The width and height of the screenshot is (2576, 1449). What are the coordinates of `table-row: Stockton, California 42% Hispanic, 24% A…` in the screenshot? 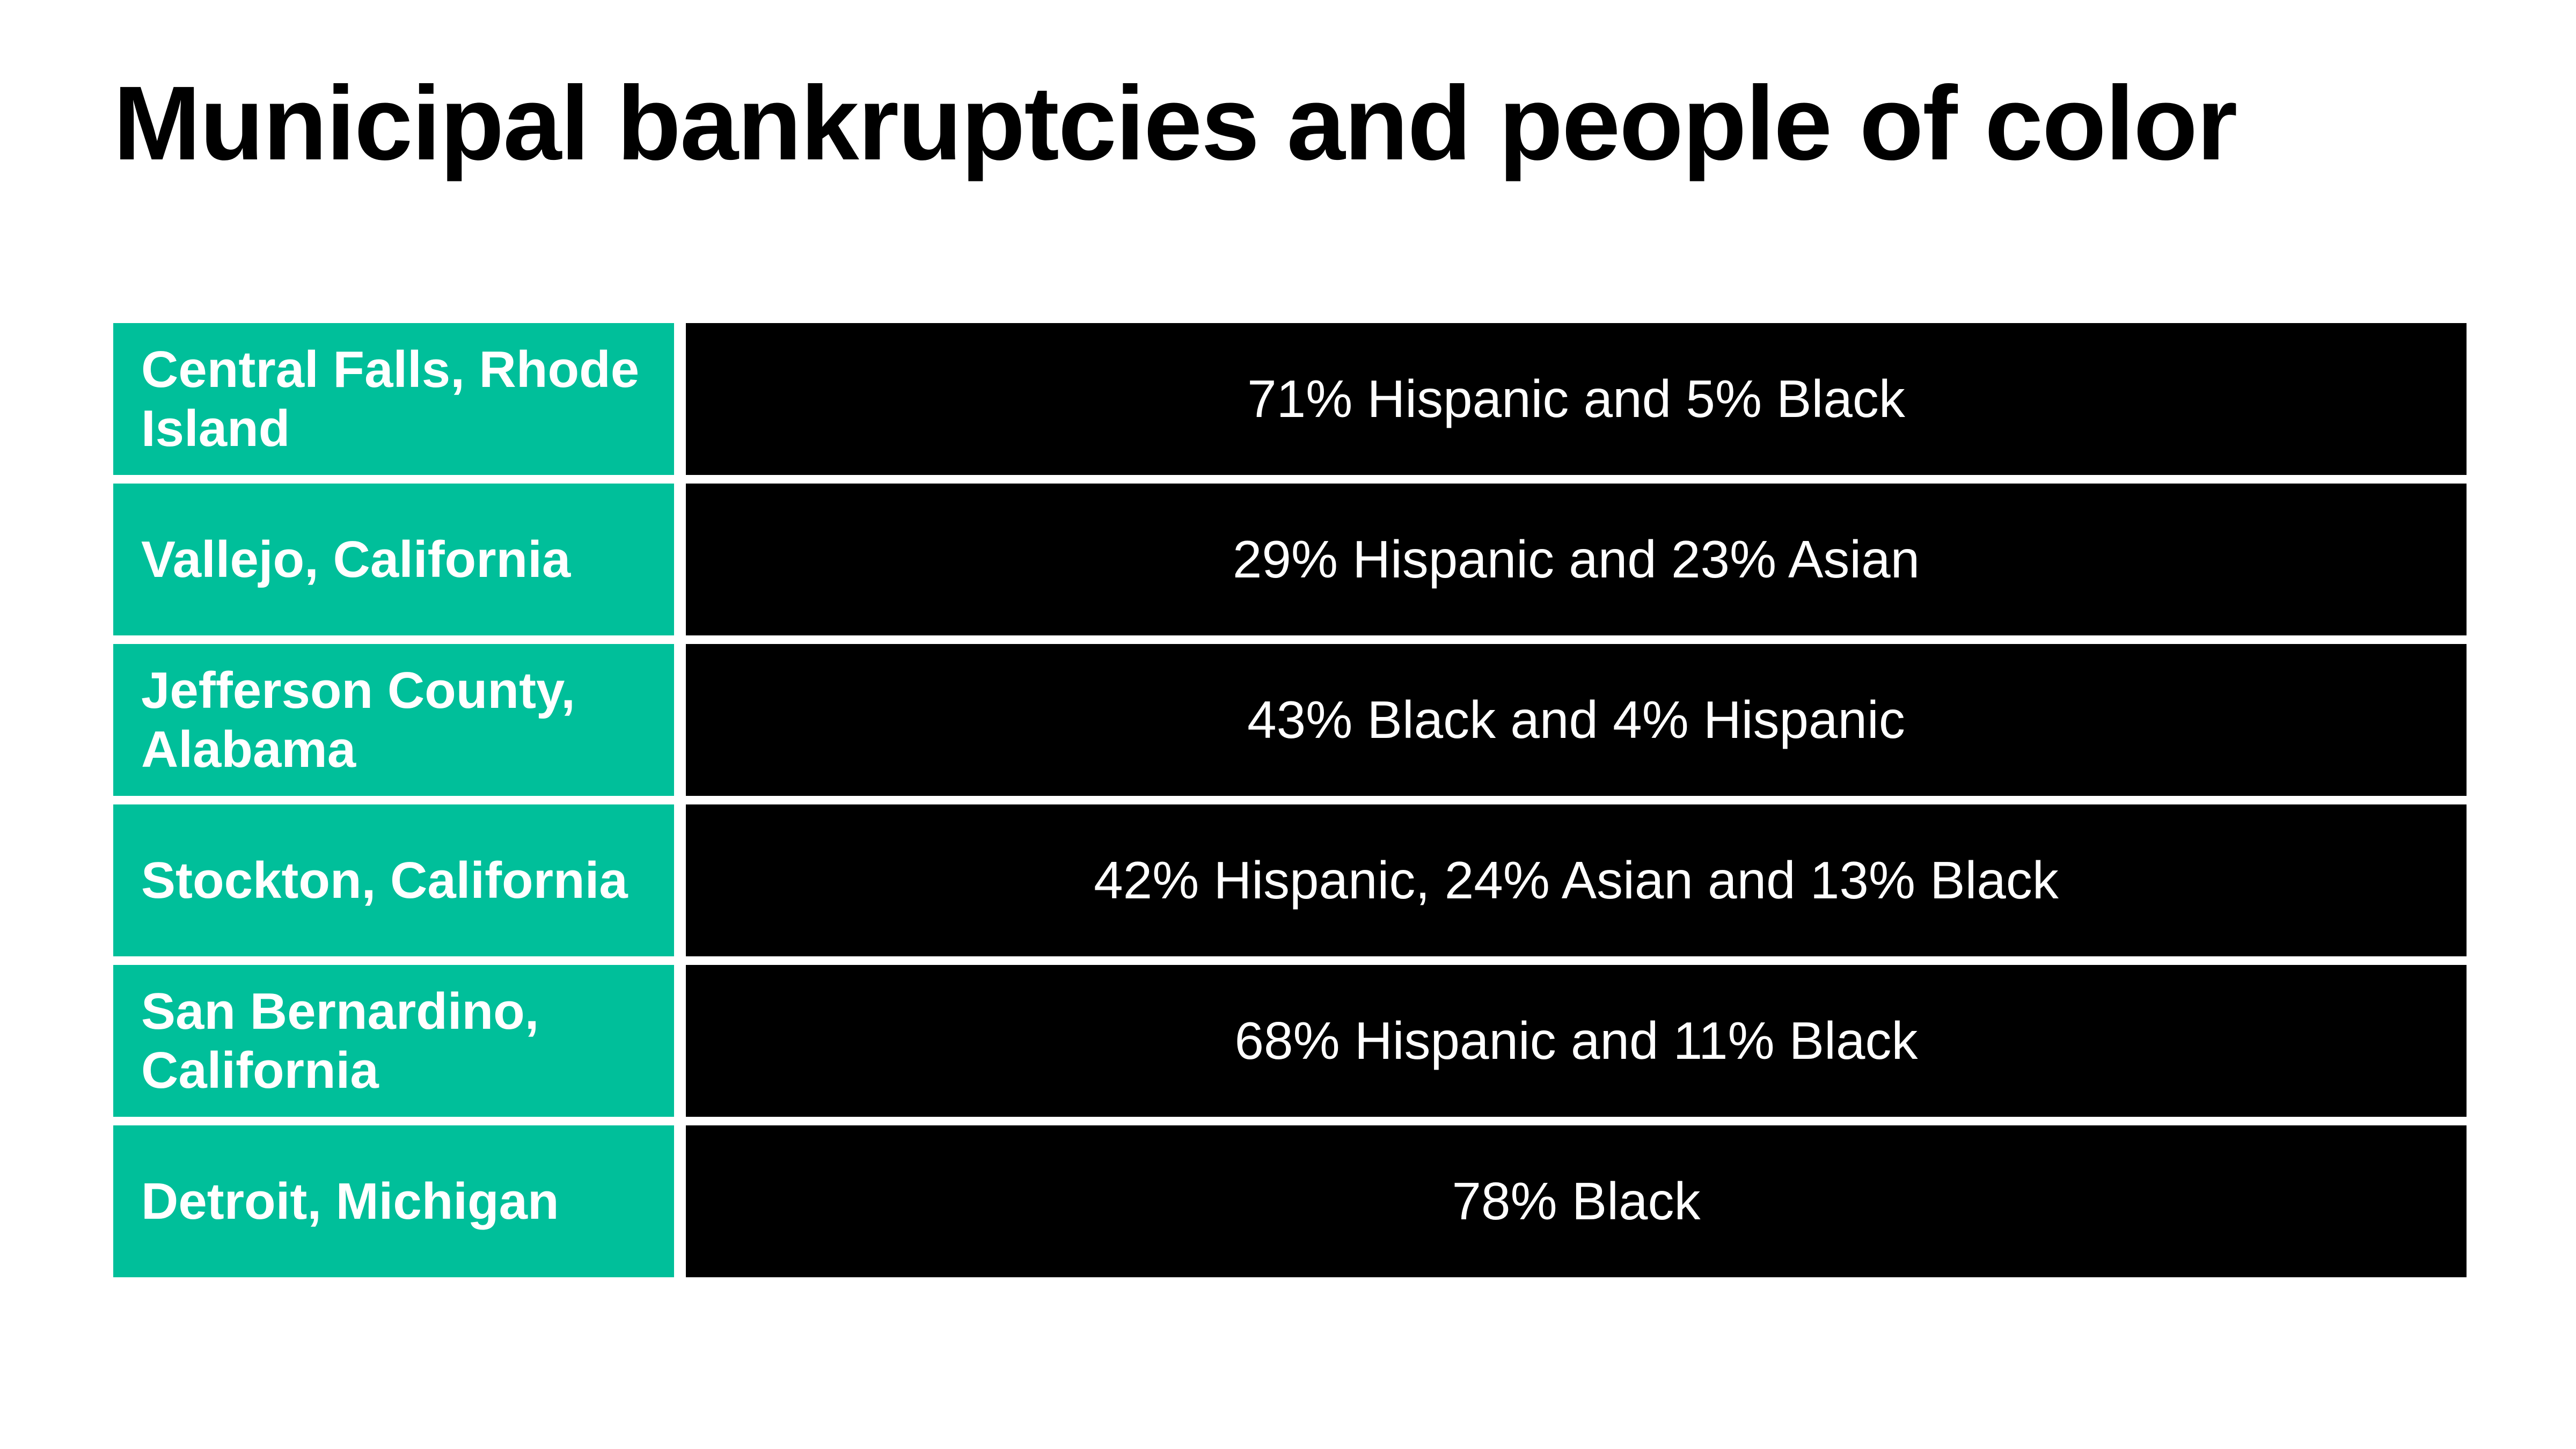 It's located at (1290, 880).